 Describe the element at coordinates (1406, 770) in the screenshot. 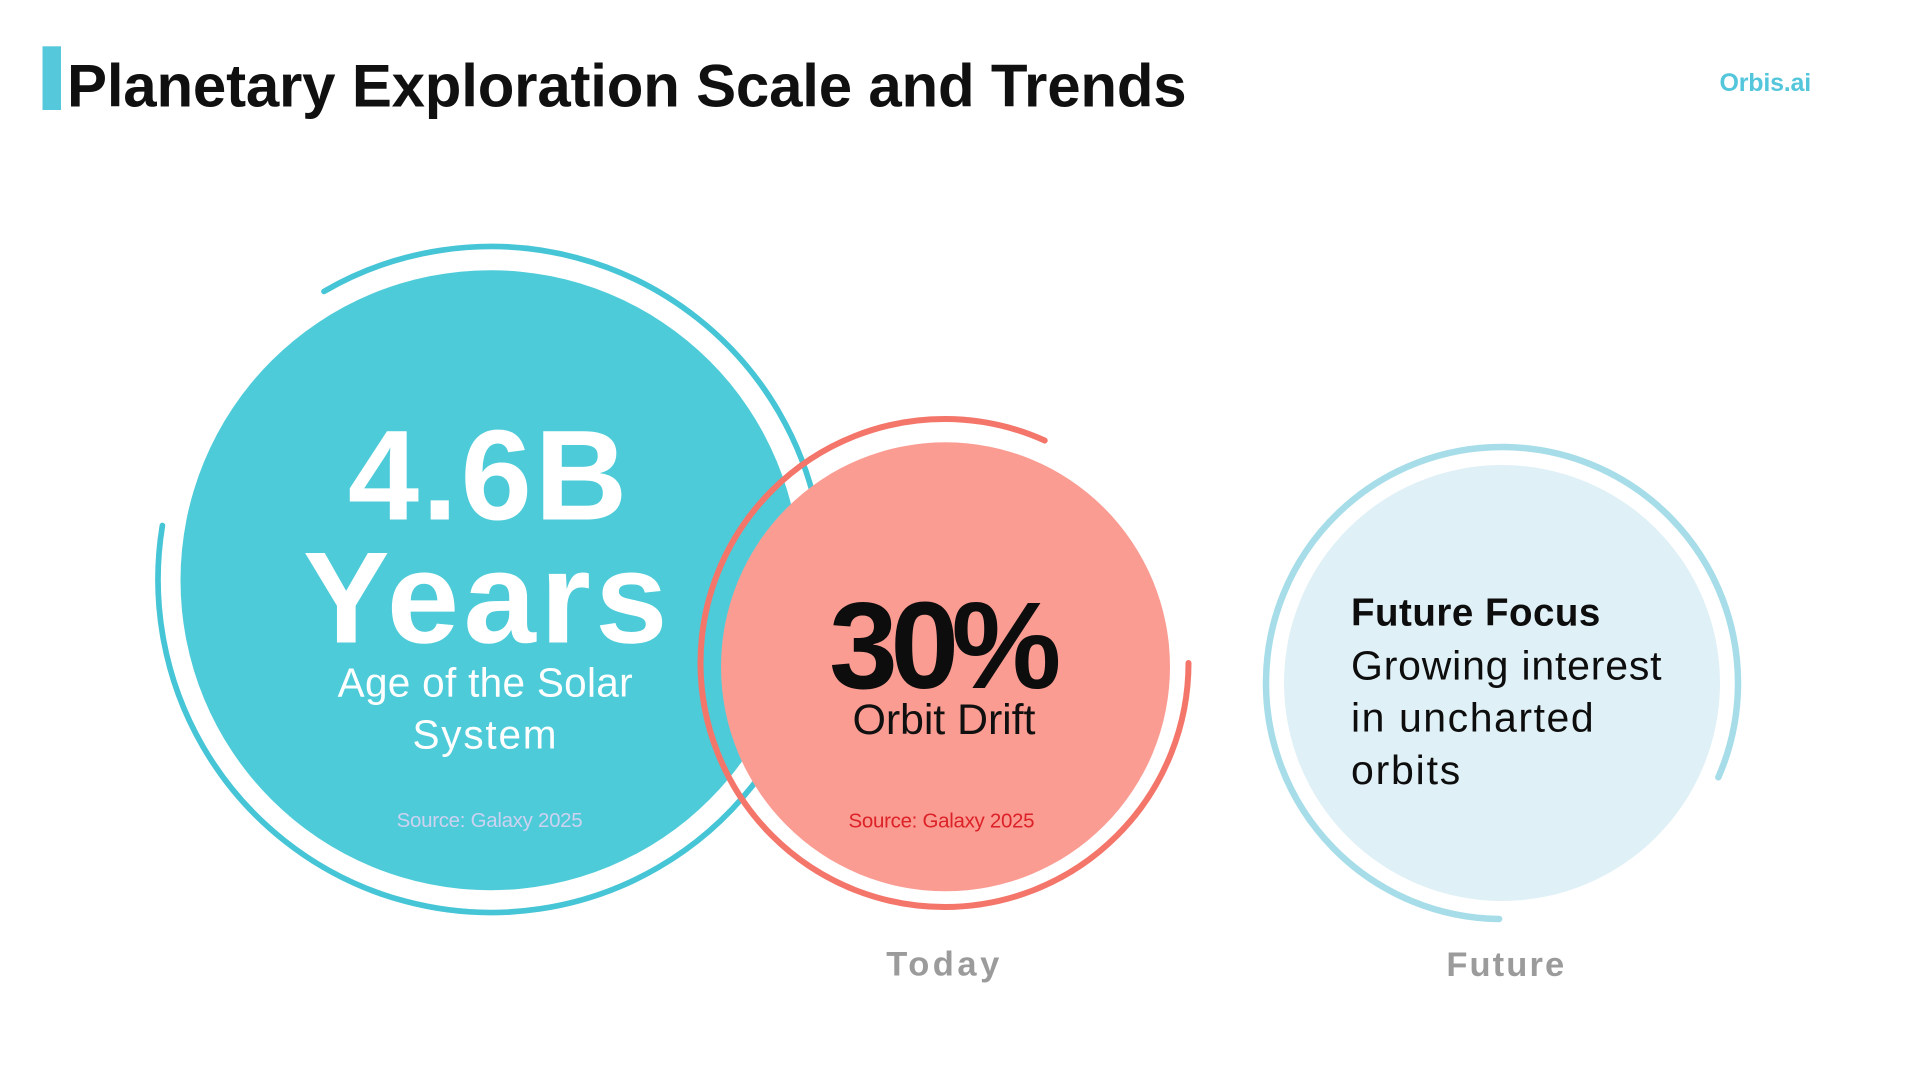

I see `svg-text: orbits` at that location.